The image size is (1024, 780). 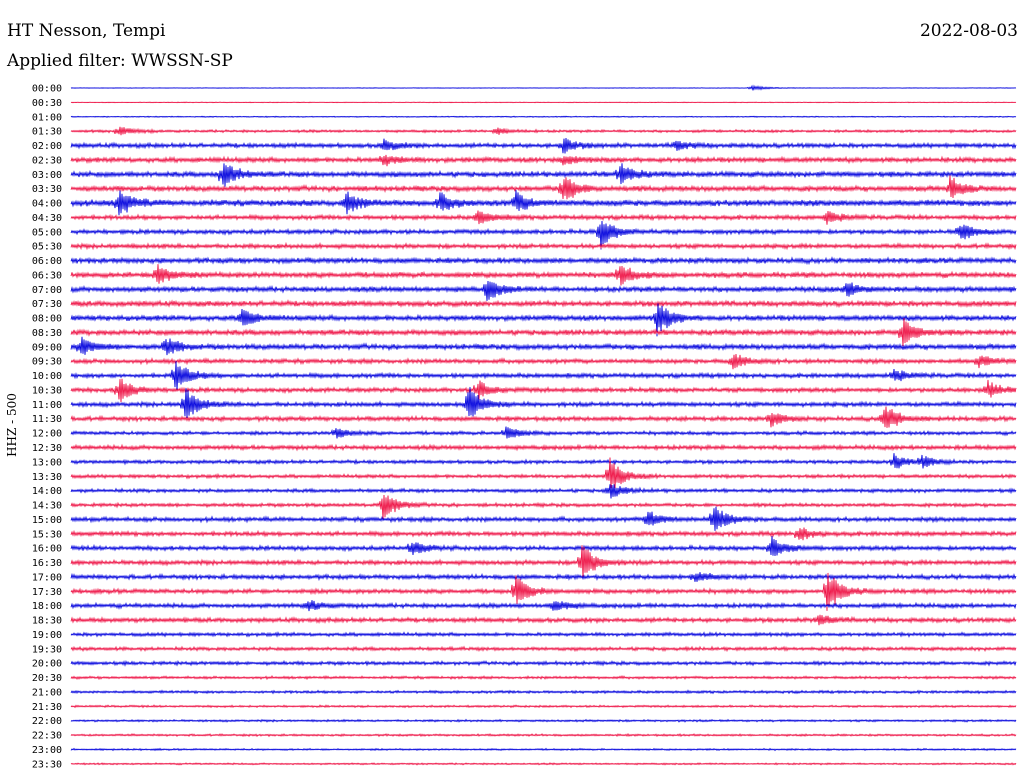 I want to click on time-tick-label: 08:00, so click(x=47, y=319).